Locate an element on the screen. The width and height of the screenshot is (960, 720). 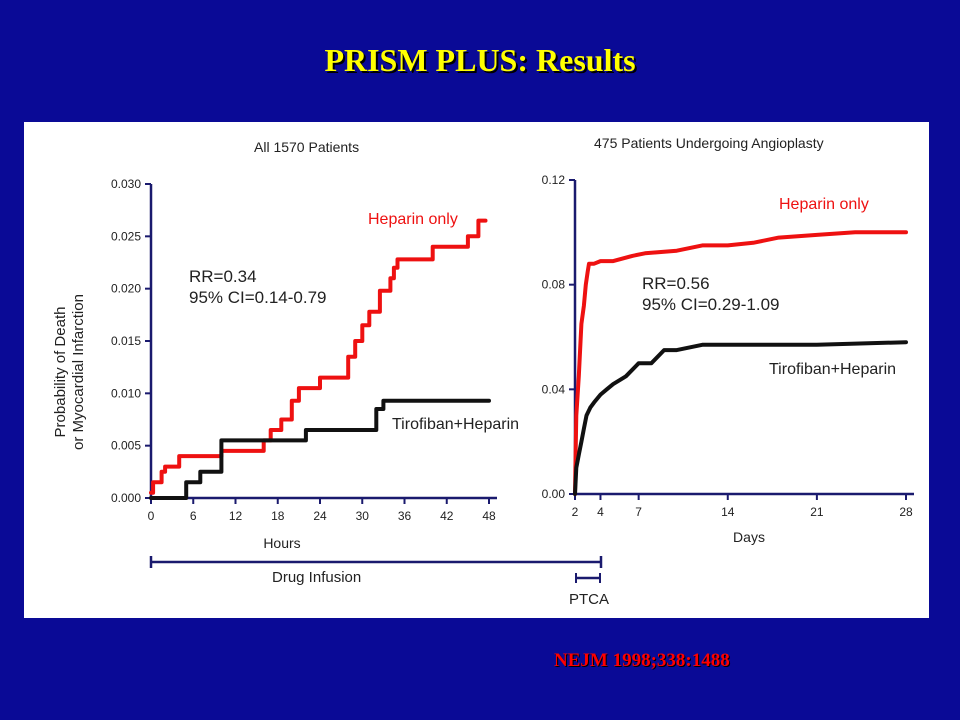
chart1-x-tick-label: 36 is located at coordinates (405, 516).